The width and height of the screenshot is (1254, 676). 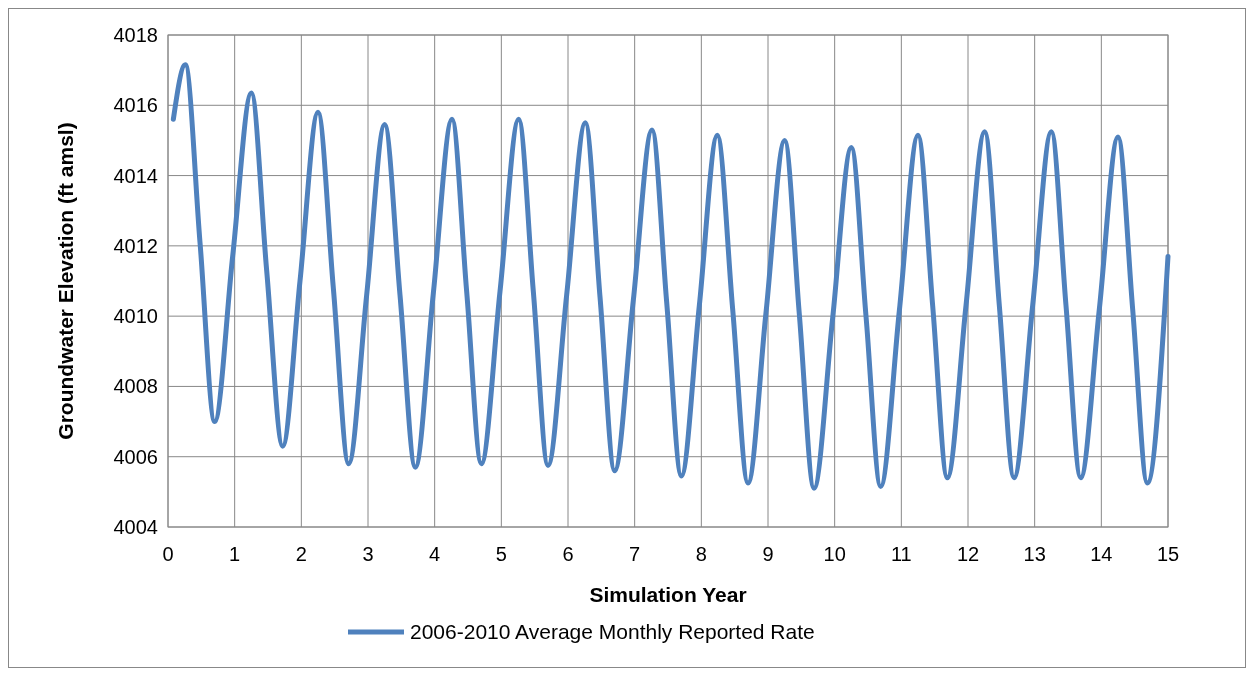 What do you see at coordinates (901, 554) in the screenshot?
I see `x-tick-label: 11` at bounding box center [901, 554].